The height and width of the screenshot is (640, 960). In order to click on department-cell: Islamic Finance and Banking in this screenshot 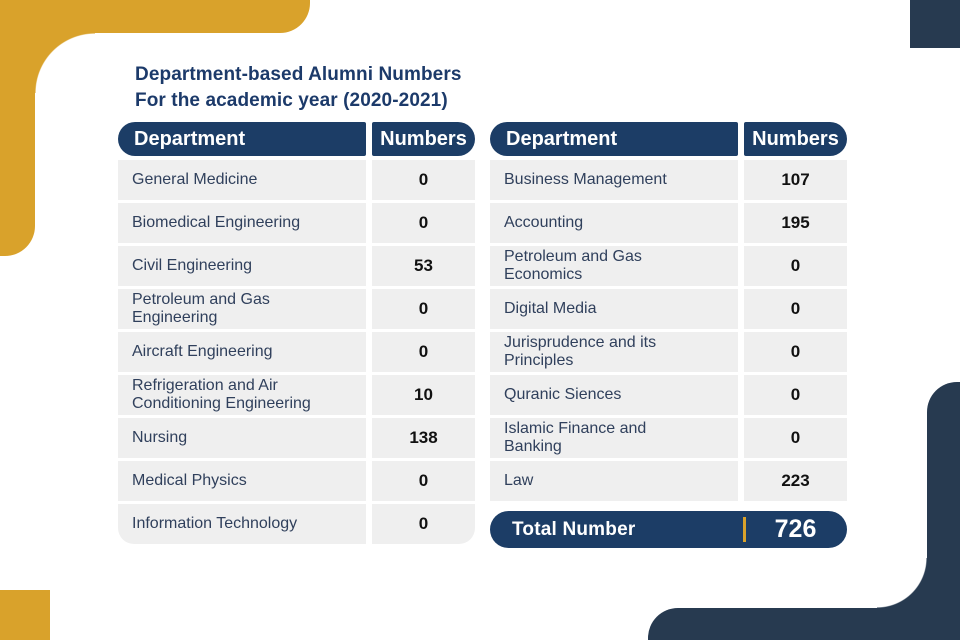, I will do `click(614, 438)`.